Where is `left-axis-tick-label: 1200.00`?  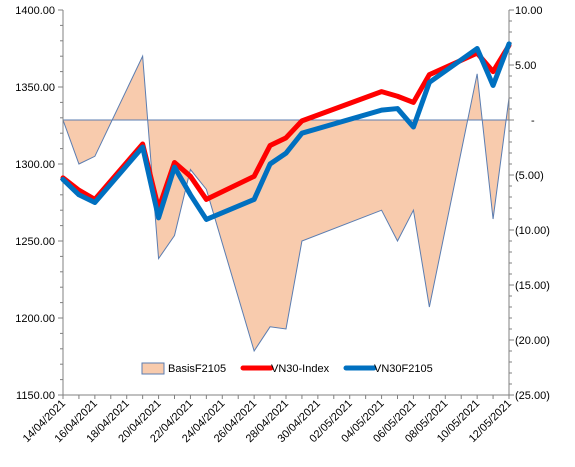 left-axis-tick-label: 1200.00 is located at coordinates (35, 319).